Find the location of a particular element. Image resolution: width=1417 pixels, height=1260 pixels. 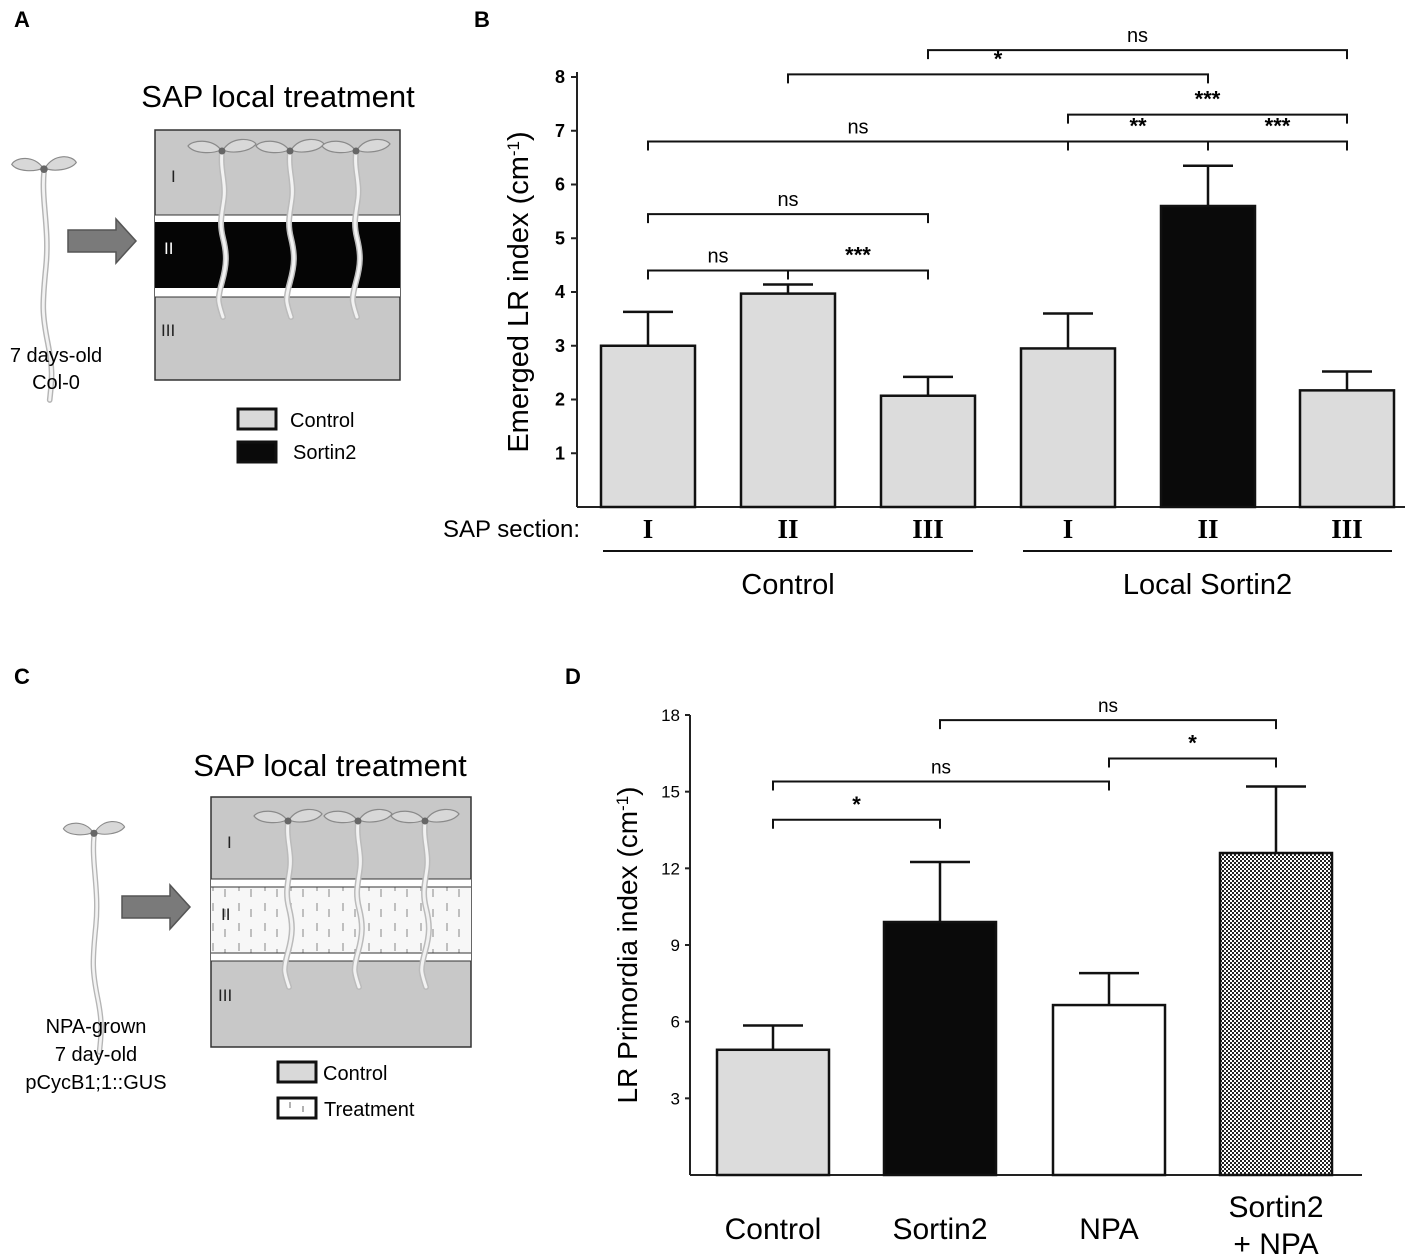

seedling-label-line2: Col-0 is located at coordinates (56, 383).